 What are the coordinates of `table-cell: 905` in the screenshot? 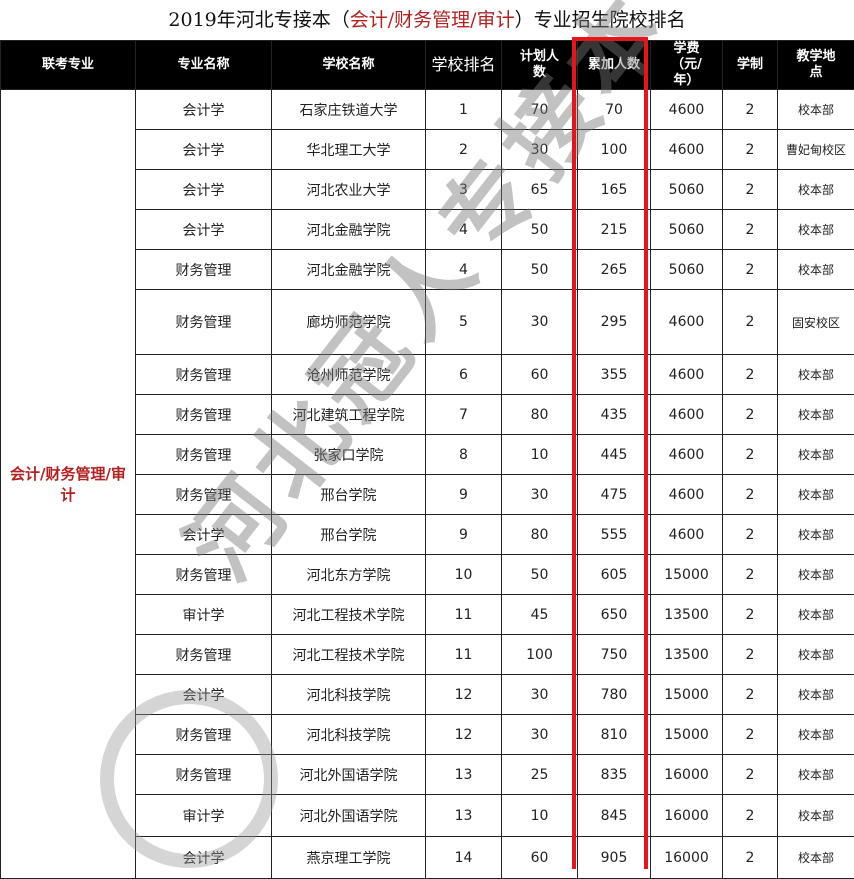 It's located at (614, 858).